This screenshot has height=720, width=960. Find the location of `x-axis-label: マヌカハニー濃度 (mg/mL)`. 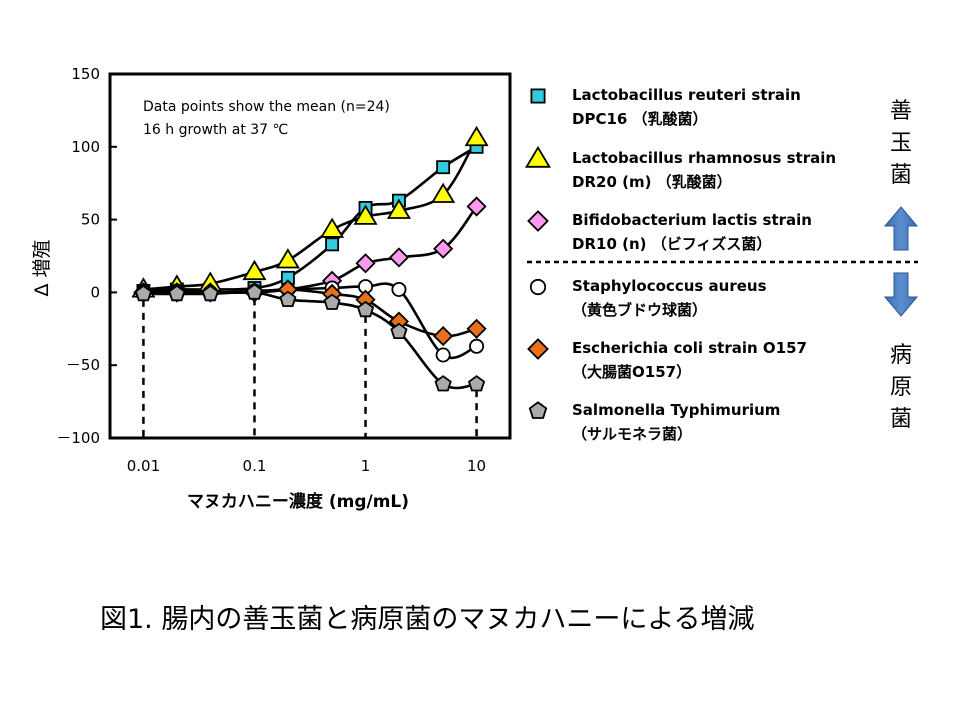

x-axis-label: マヌカハニー濃度 (mg/mL) is located at coordinates (298, 501).